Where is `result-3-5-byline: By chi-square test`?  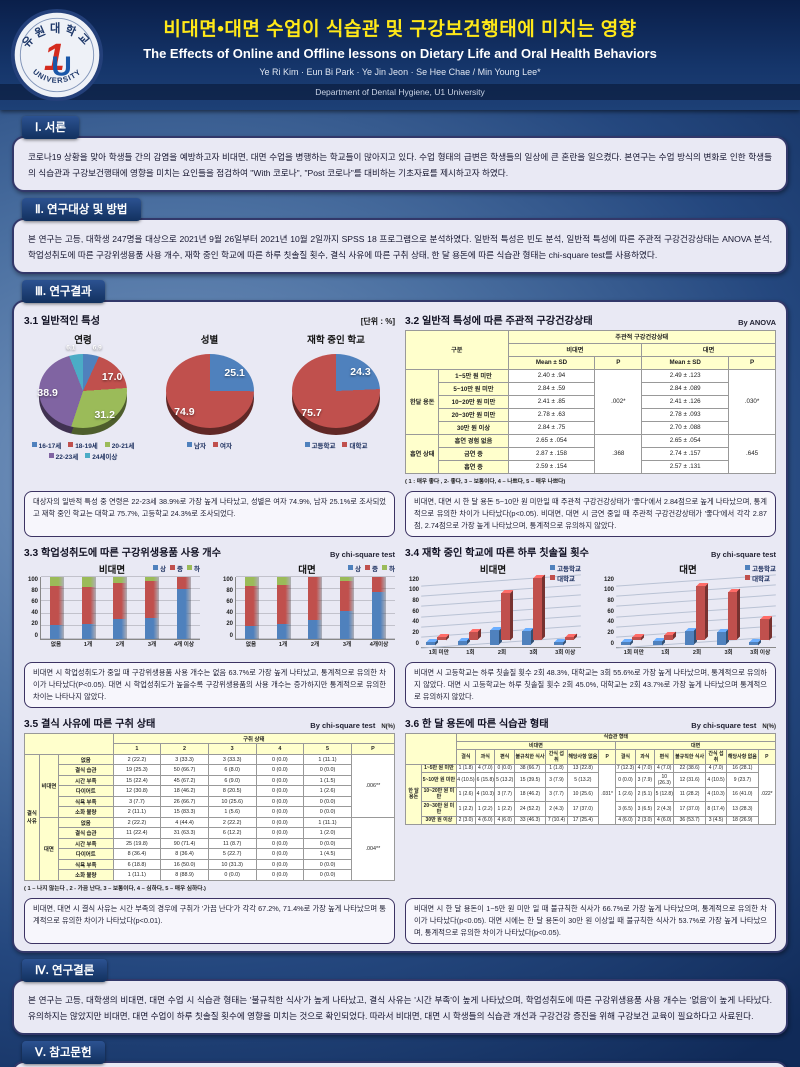
result-3-5-byline: By chi-square test is located at coordinates (343, 725).